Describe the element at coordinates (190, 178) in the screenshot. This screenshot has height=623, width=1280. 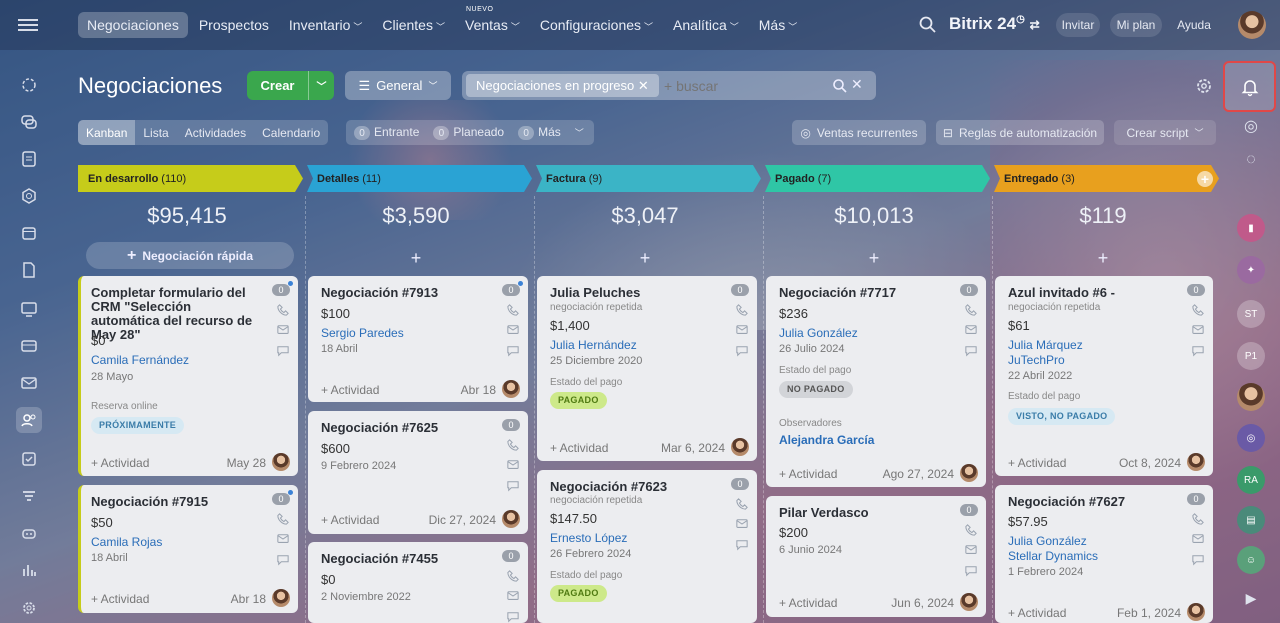
I see `column-header: En desarrollo (110)` at that location.